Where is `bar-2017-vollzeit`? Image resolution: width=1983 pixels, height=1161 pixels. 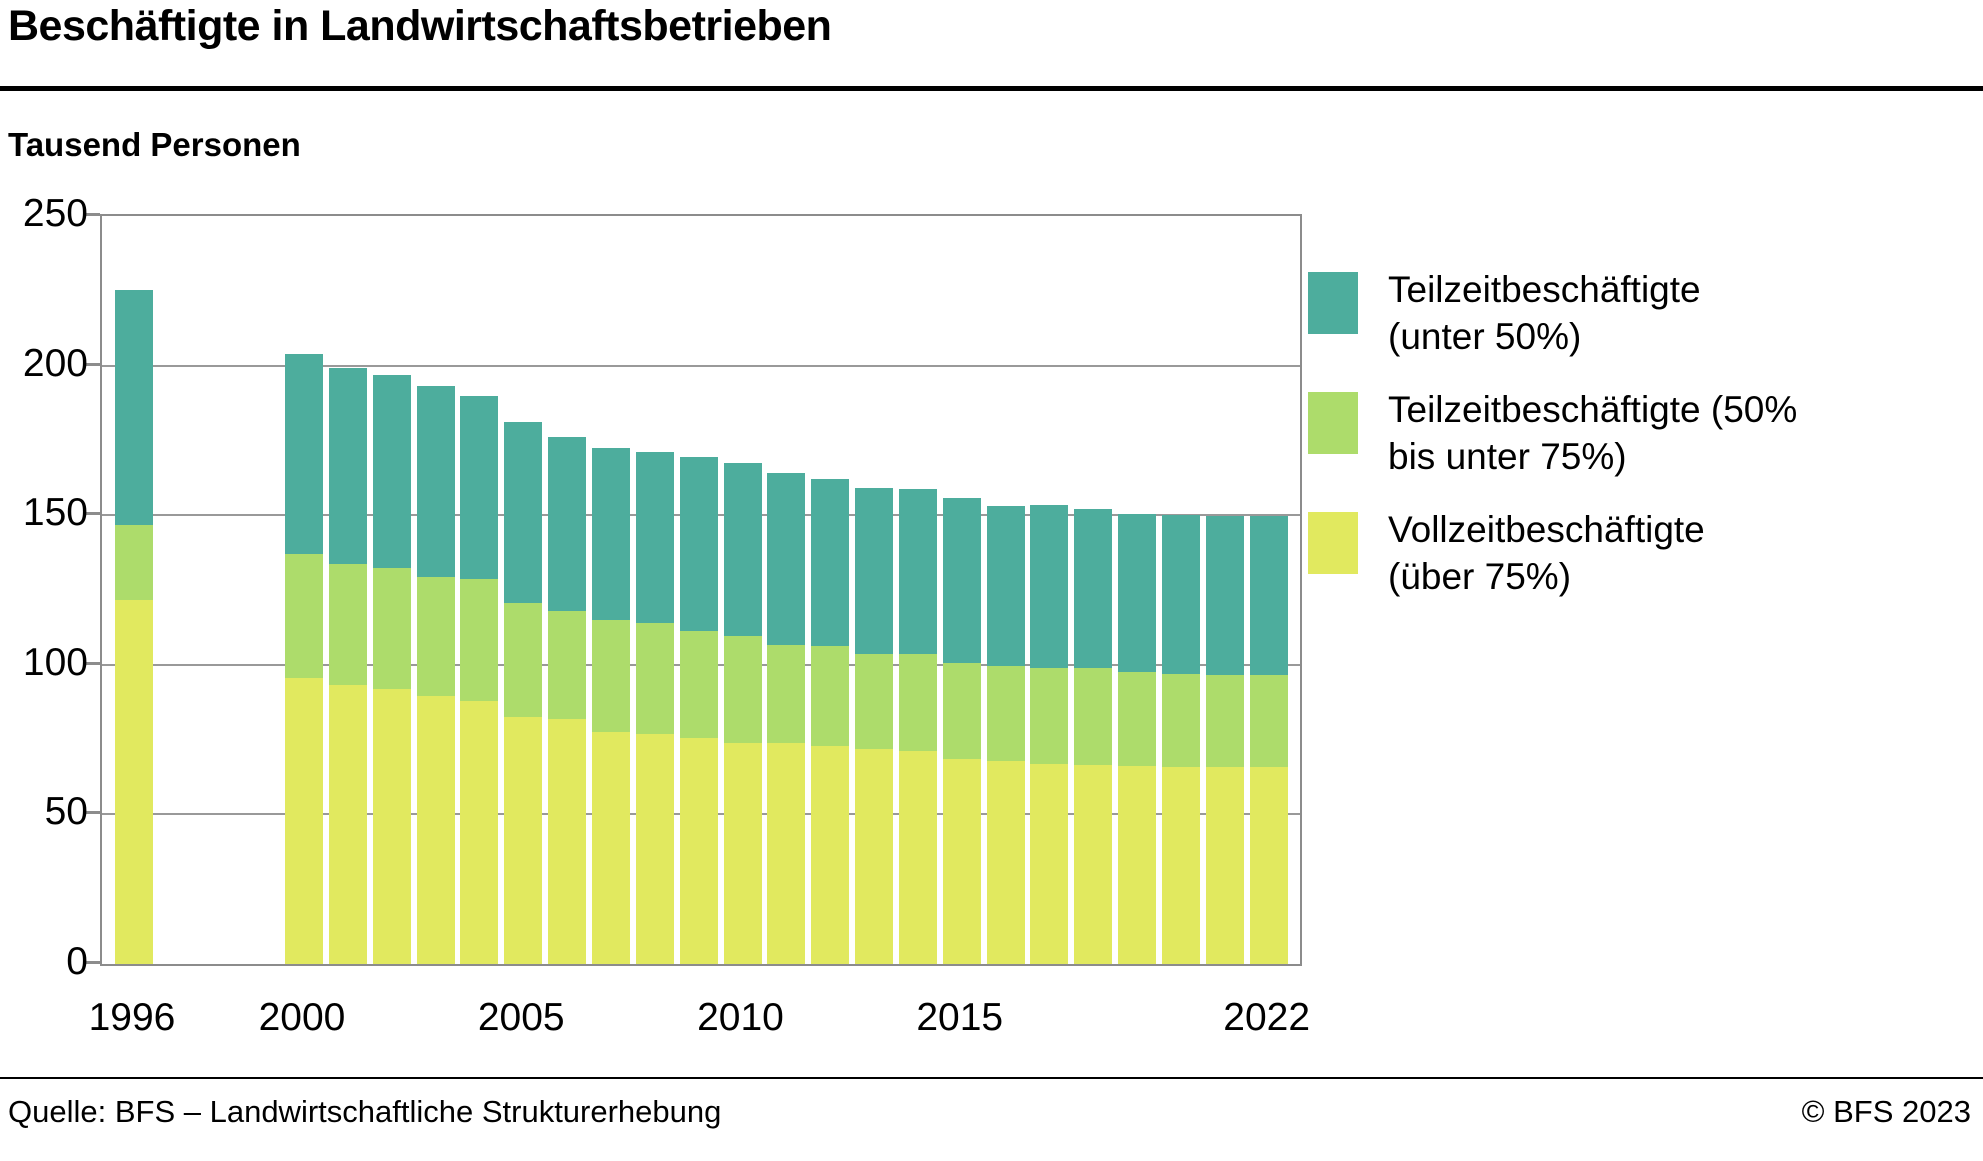
bar-2017-vollzeit is located at coordinates (1049, 863).